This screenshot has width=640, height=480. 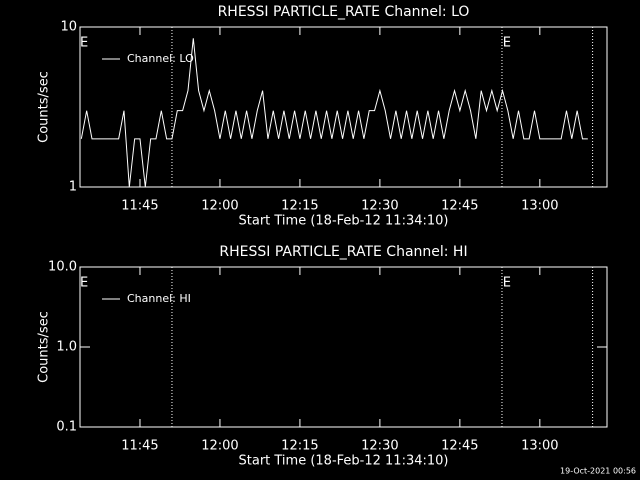 I want to click on y-tick-label: 10, so click(x=68, y=27).